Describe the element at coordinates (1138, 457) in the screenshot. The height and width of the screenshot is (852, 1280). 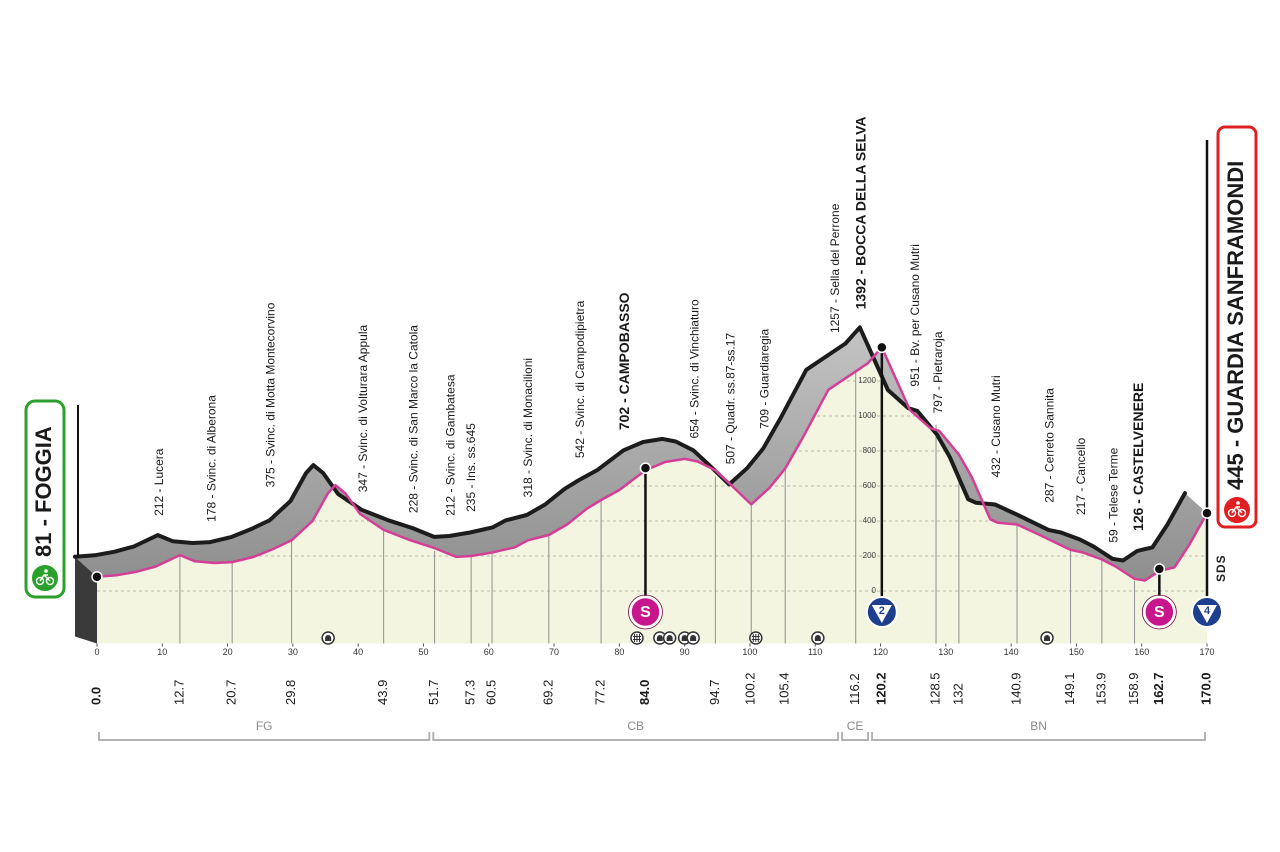
I see `waypoint-label: 126 - CASTELVENERE` at that location.